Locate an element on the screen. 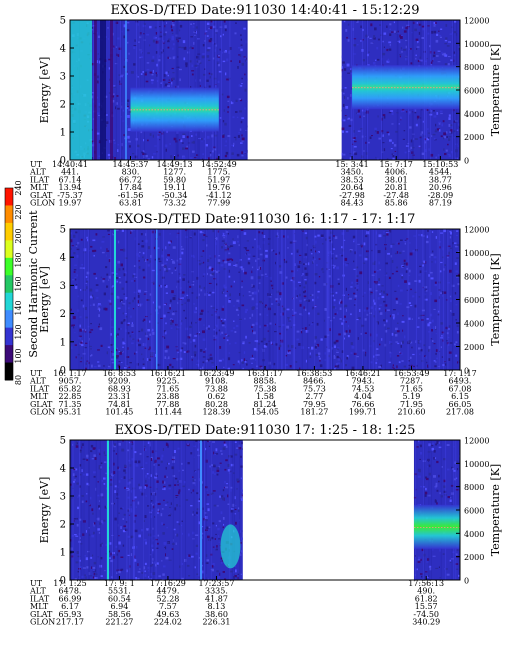 The height and width of the screenshot is (649, 505). column-value: 14:40:41 is located at coordinates (70, 164).